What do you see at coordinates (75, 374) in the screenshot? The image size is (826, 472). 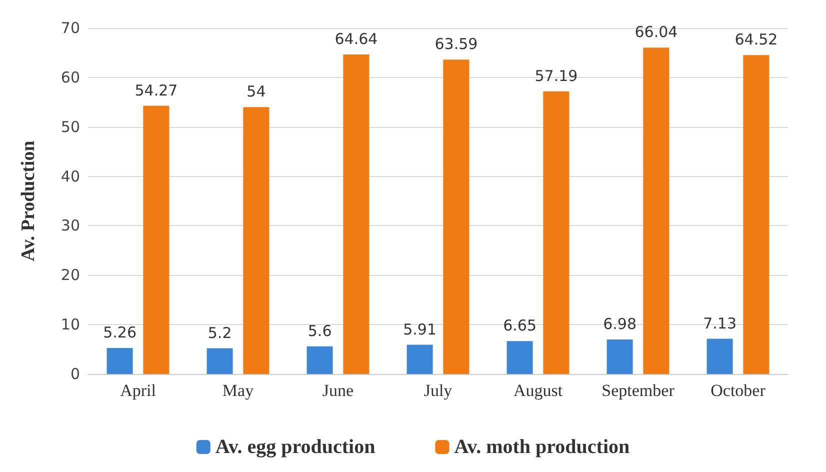 I see `y-tick-label: 0` at bounding box center [75, 374].